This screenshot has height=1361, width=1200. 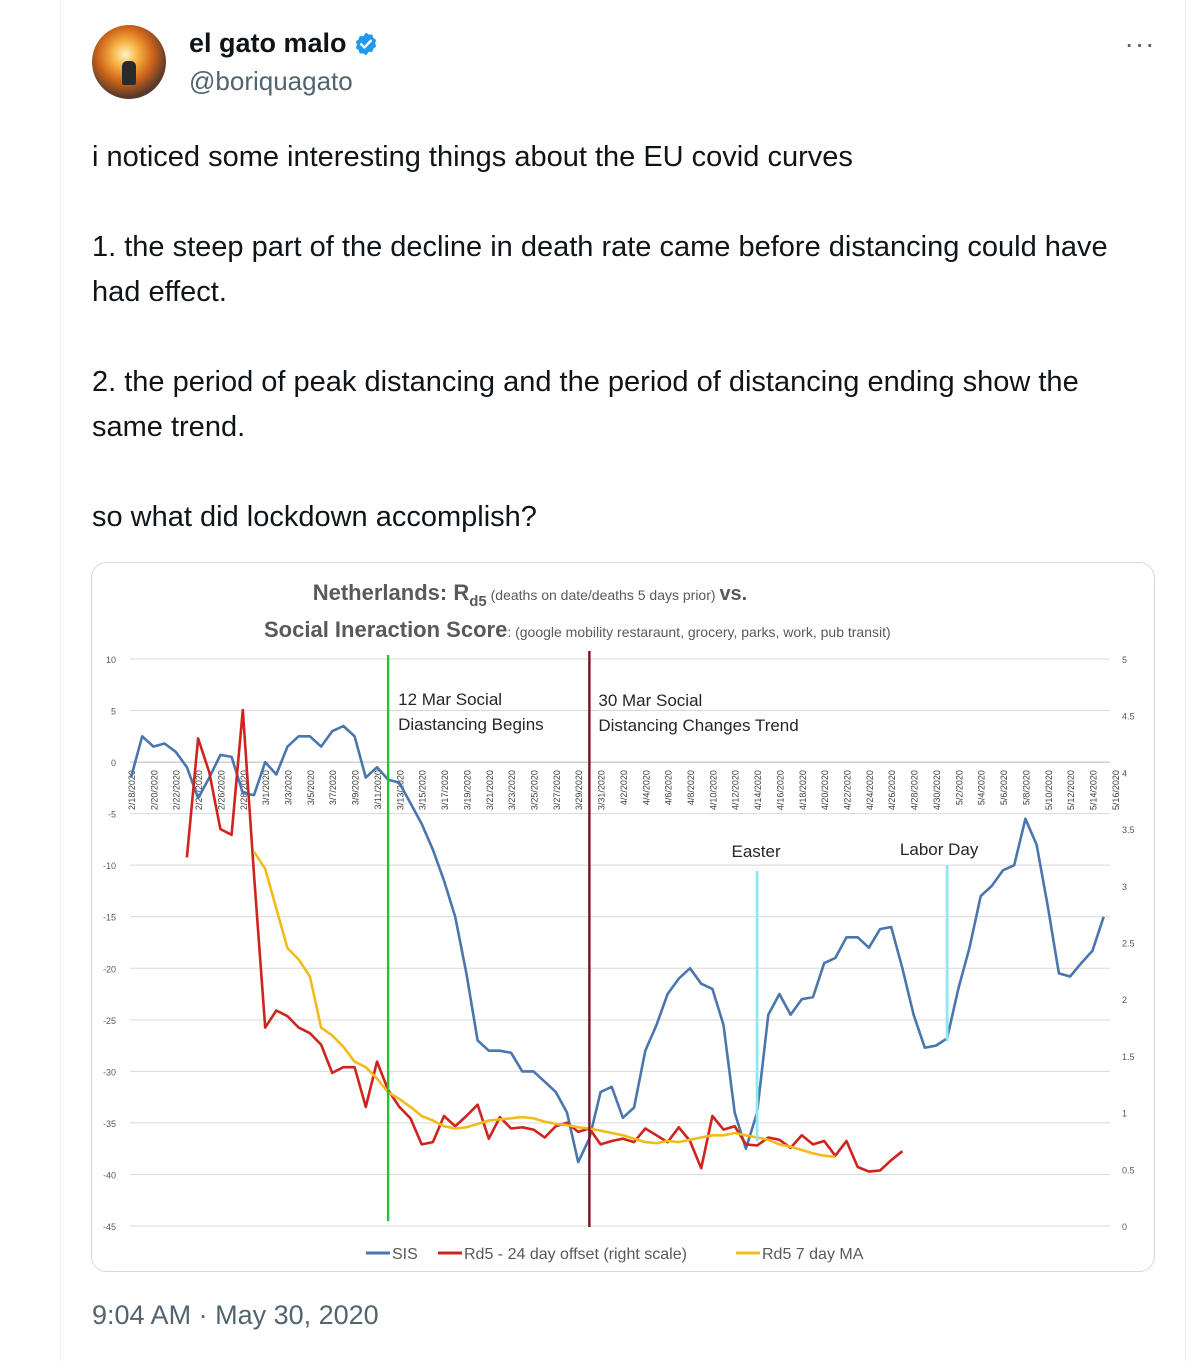 I want to click on x-axis-tick-label: 3/17/2020, so click(x=445, y=790).